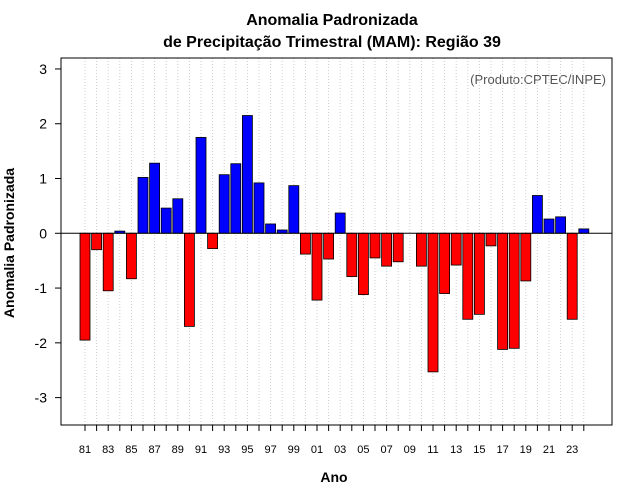 The width and height of the screenshot is (640, 500). Describe the element at coordinates (432, 450) in the screenshot. I see `x-tick-label: 11` at that location.